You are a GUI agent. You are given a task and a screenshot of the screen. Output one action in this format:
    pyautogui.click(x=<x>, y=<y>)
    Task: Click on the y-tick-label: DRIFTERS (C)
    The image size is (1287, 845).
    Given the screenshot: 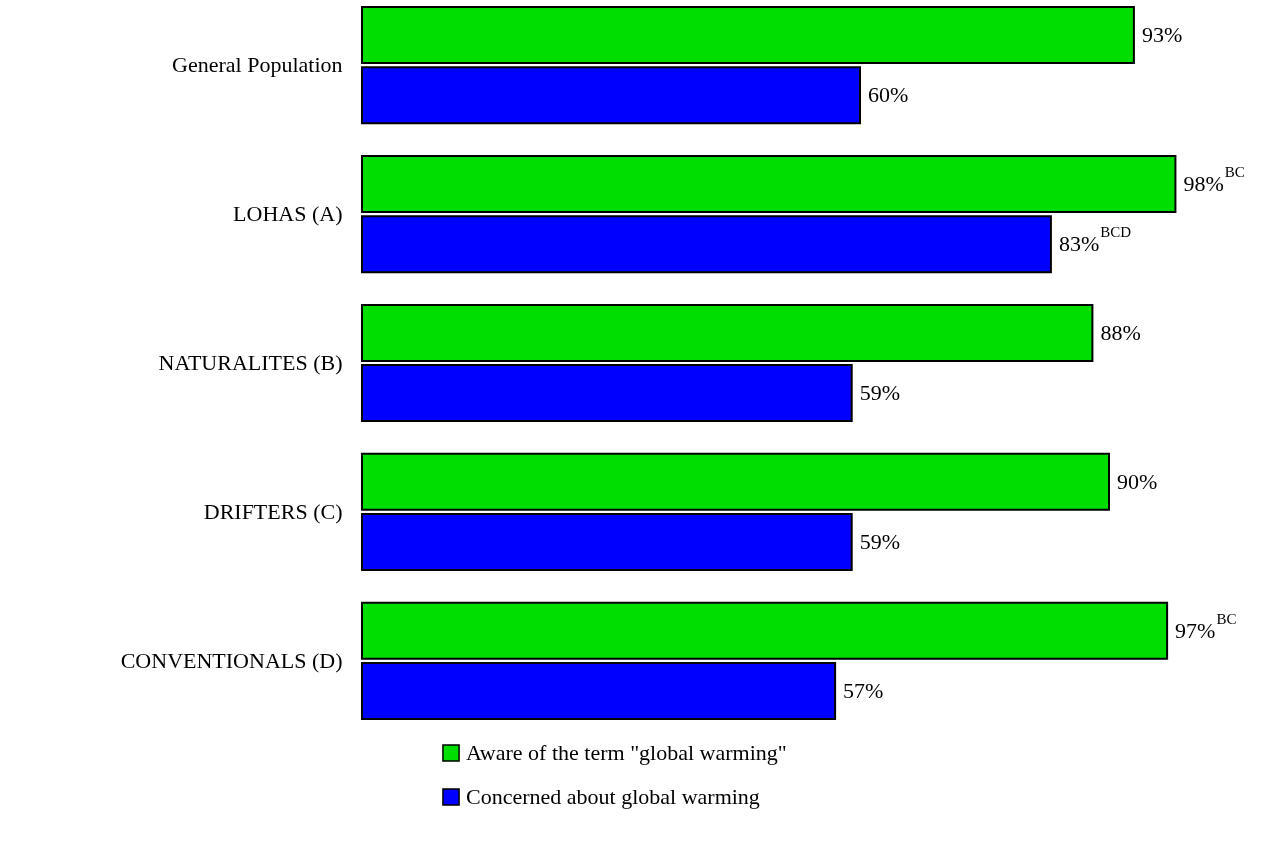 What is the action you would take?
    pyautogui.click(x=273, y=511)
    